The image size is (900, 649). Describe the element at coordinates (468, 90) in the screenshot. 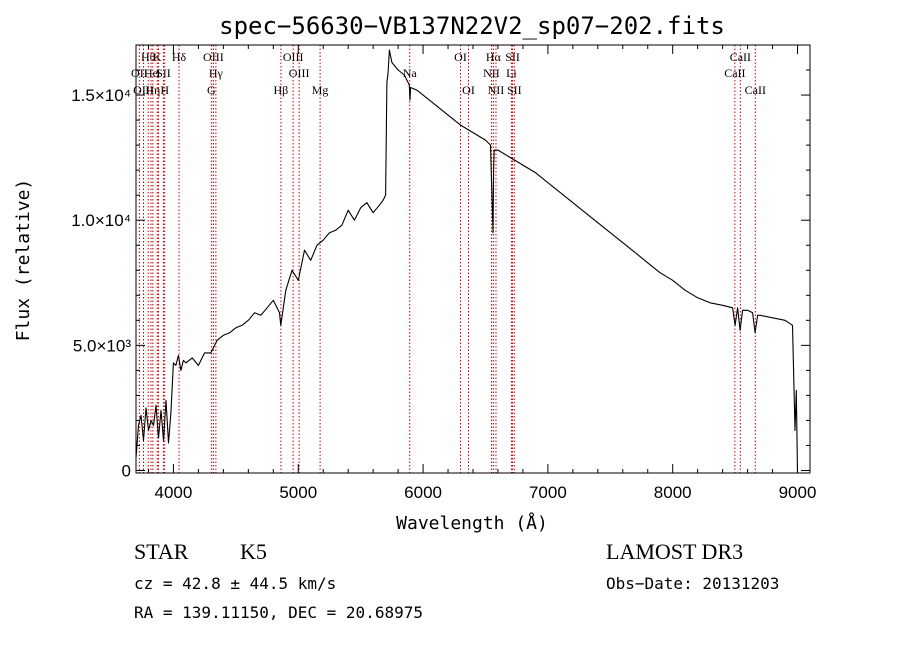

I see `emission-line-label-19: OI` at that location.